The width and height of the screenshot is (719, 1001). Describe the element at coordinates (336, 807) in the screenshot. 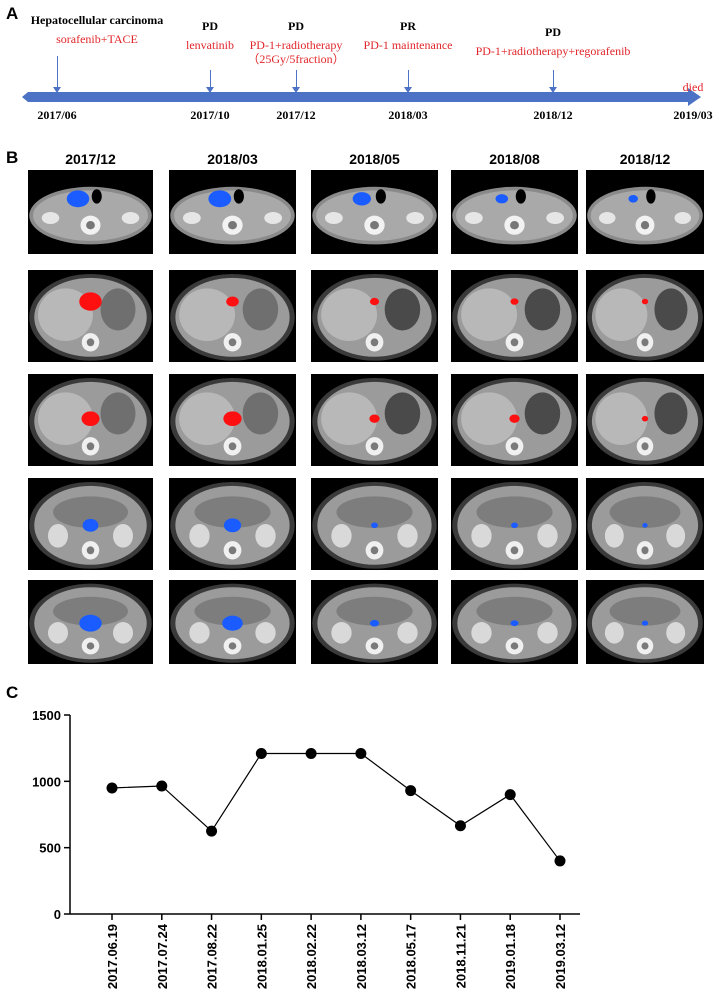

I see `series-line` at that location.